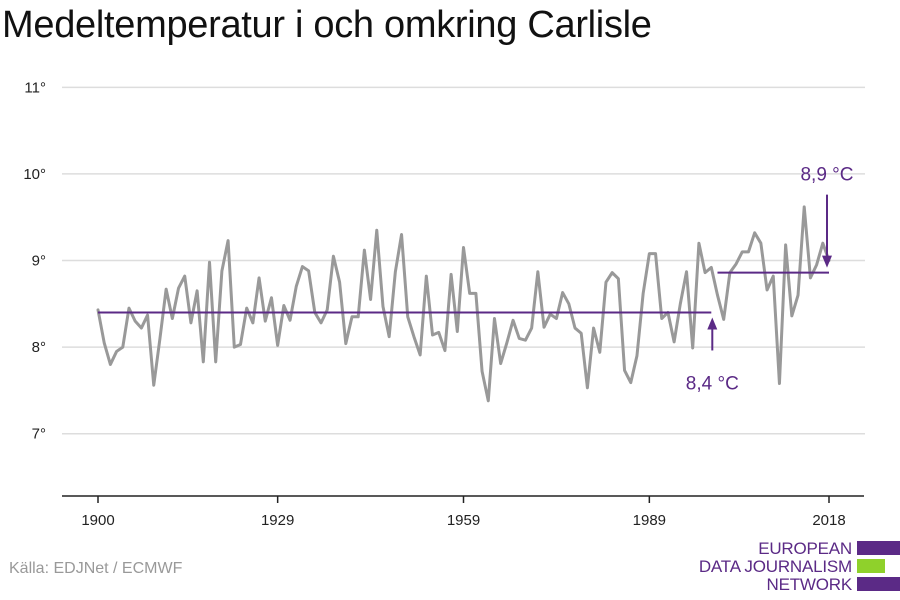  Describe the element at coordinates (775, 566) in the screenshot. I see `logo-text-line-2: DATA JOURNALISM` at that location.